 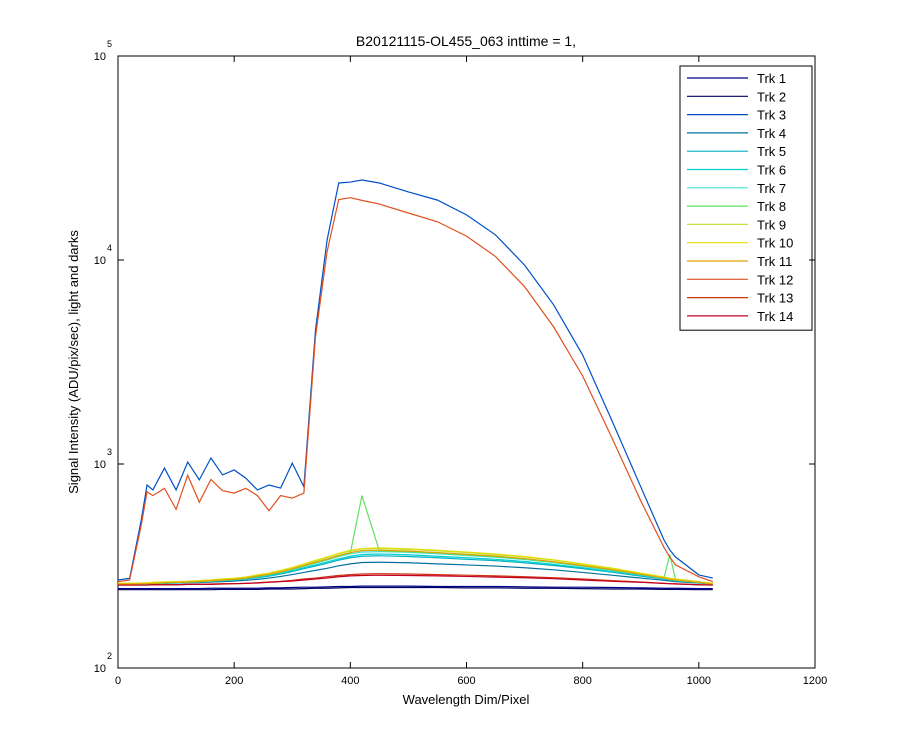 What do you see at coordinates (466, 699) in the screenshot?
I see `x-axis-label: Wavelength Dim/Pixel` at bounding box center [466, 699].